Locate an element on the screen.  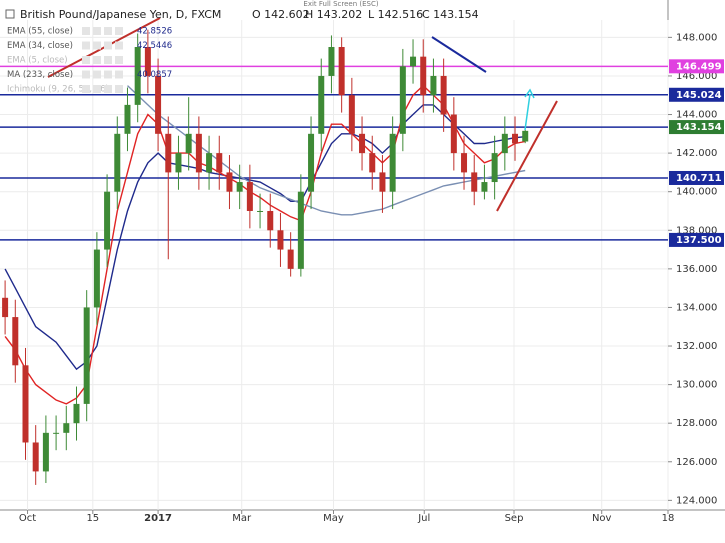
ohlc-close: C 143.154 is located at coordinates (450, 14).